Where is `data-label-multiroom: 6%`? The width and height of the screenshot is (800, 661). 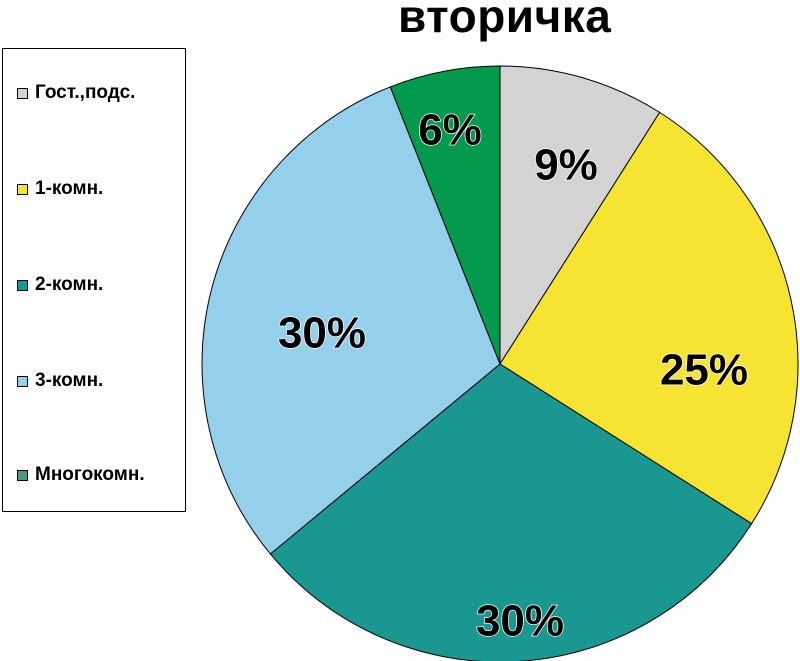
data-label-multiroom: 6% is located at coordinates (450, 130).